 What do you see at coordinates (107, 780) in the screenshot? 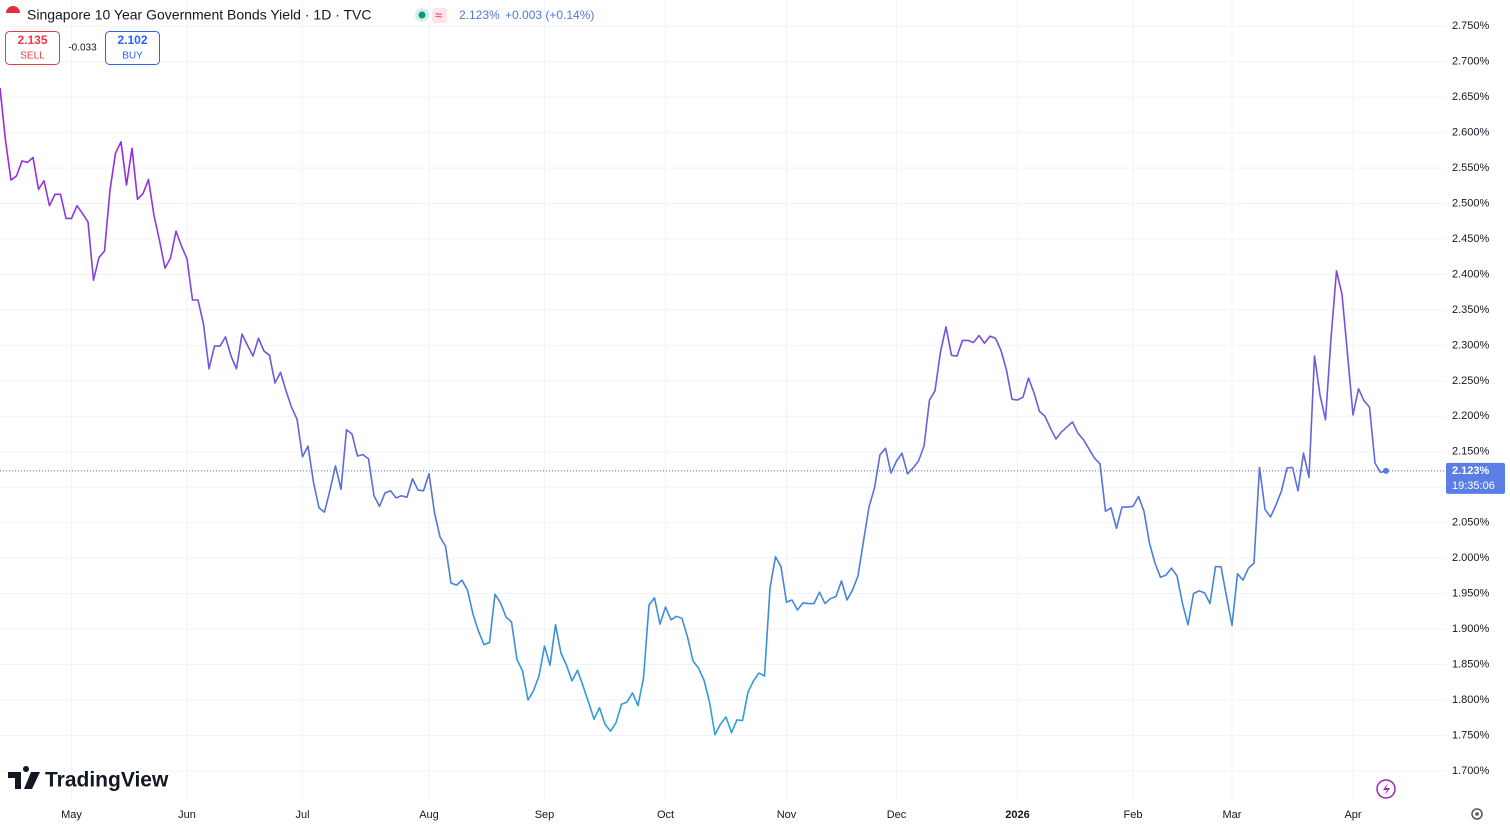
I see `brand-name: TradingView` at bounding box center [107, 780].